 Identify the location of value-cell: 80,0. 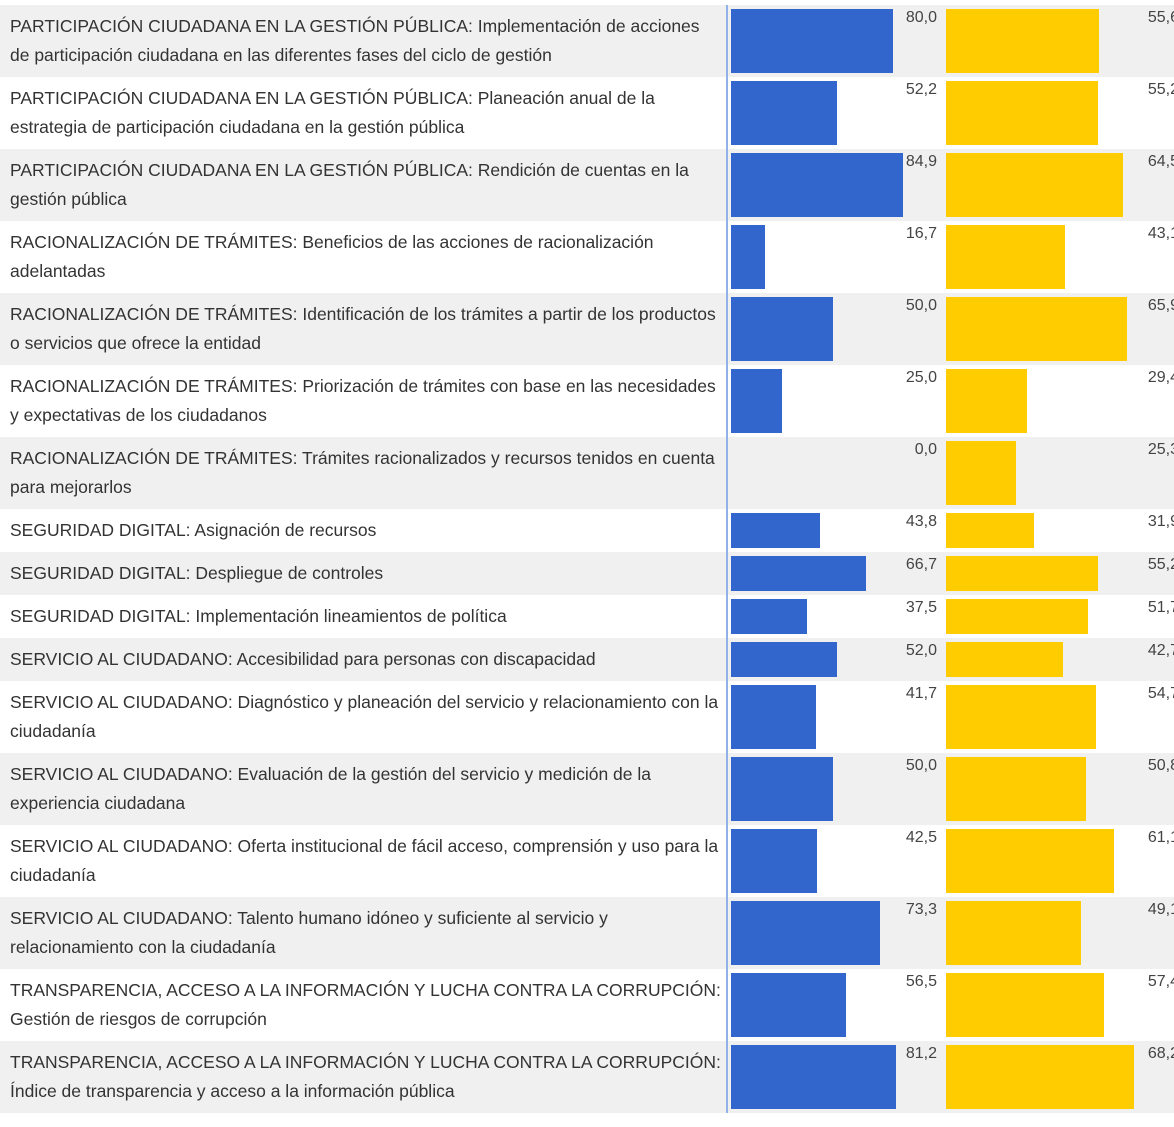
(834, 41).